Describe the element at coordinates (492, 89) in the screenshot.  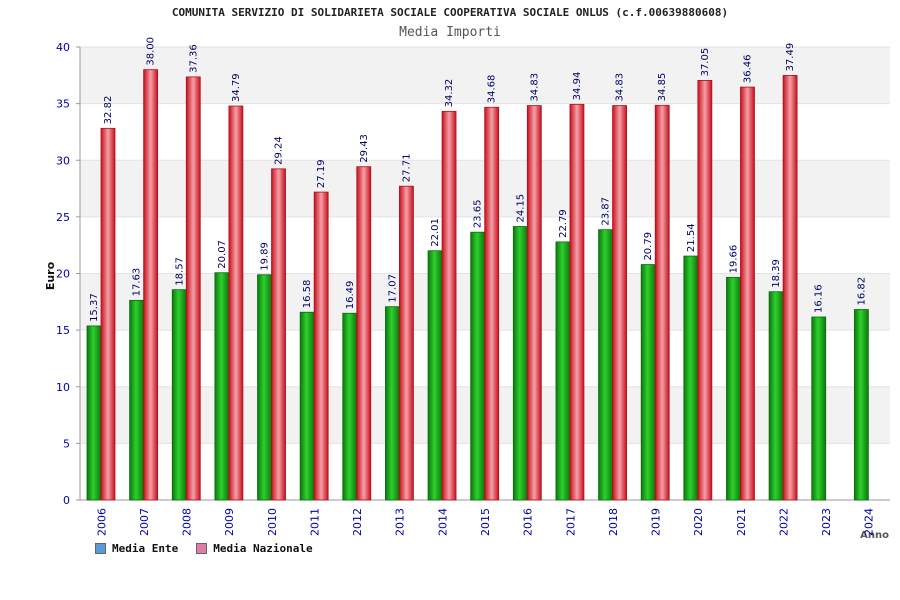
I see `data-label: 34.68` at that location.